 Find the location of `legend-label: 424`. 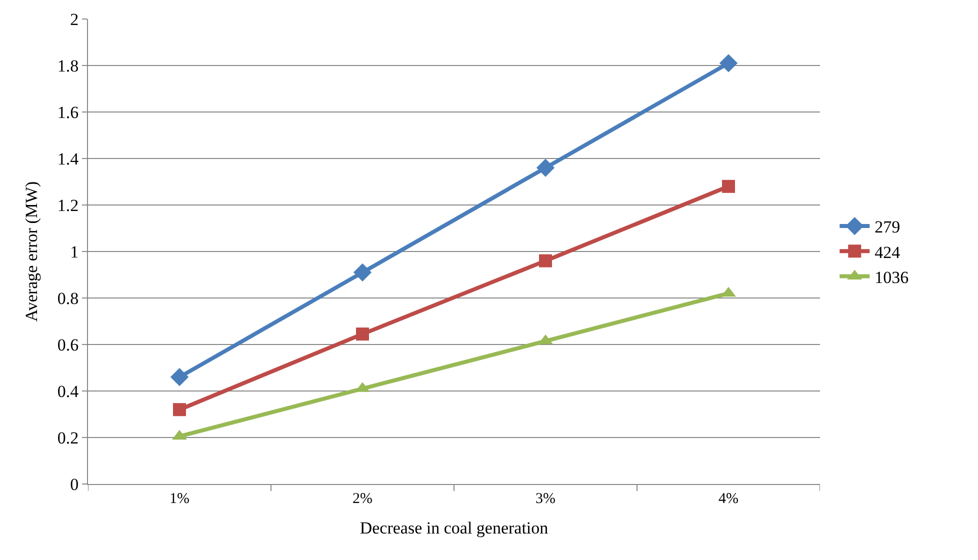

legend-label: 424 is located at coordinates (887, 252).